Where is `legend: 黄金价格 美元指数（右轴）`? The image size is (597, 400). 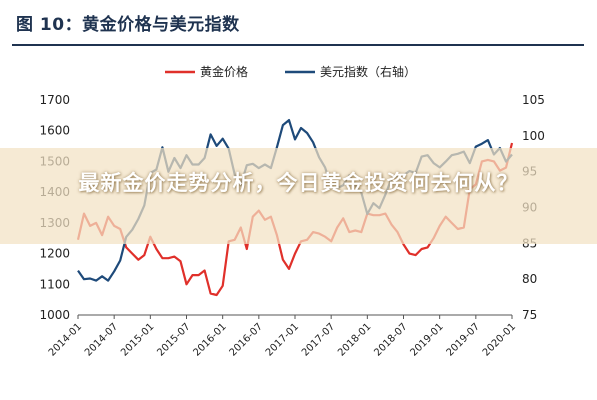 legend: 黄金价格 美元指数（右轴） is located at coordinates (290, 71).